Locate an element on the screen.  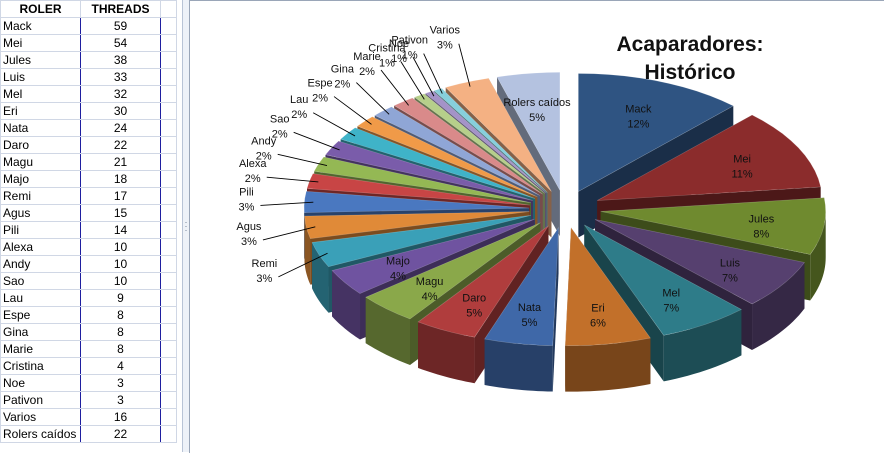
cell-roler: Marie is located at coordinates (40, 349).